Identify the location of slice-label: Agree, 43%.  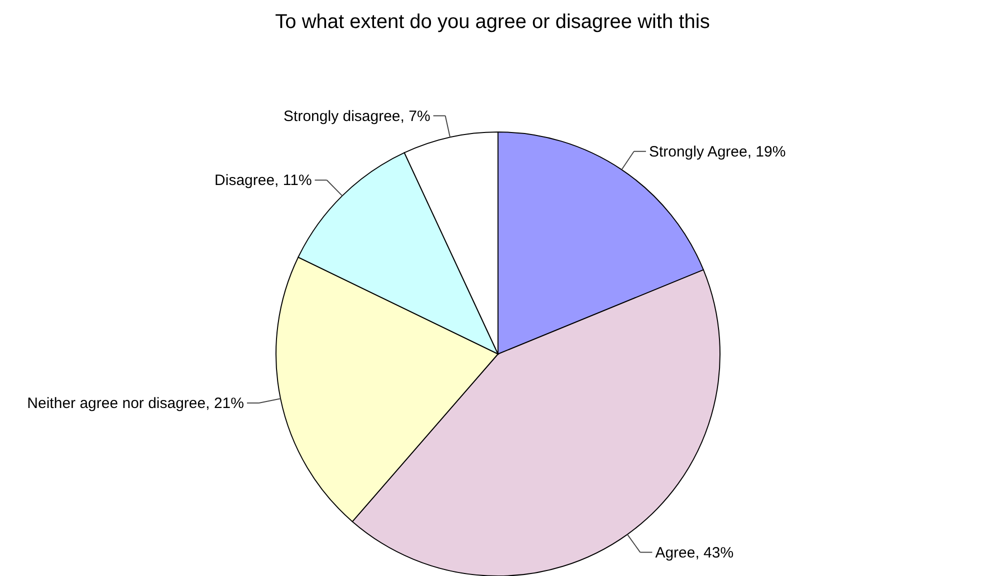
(694, 553).